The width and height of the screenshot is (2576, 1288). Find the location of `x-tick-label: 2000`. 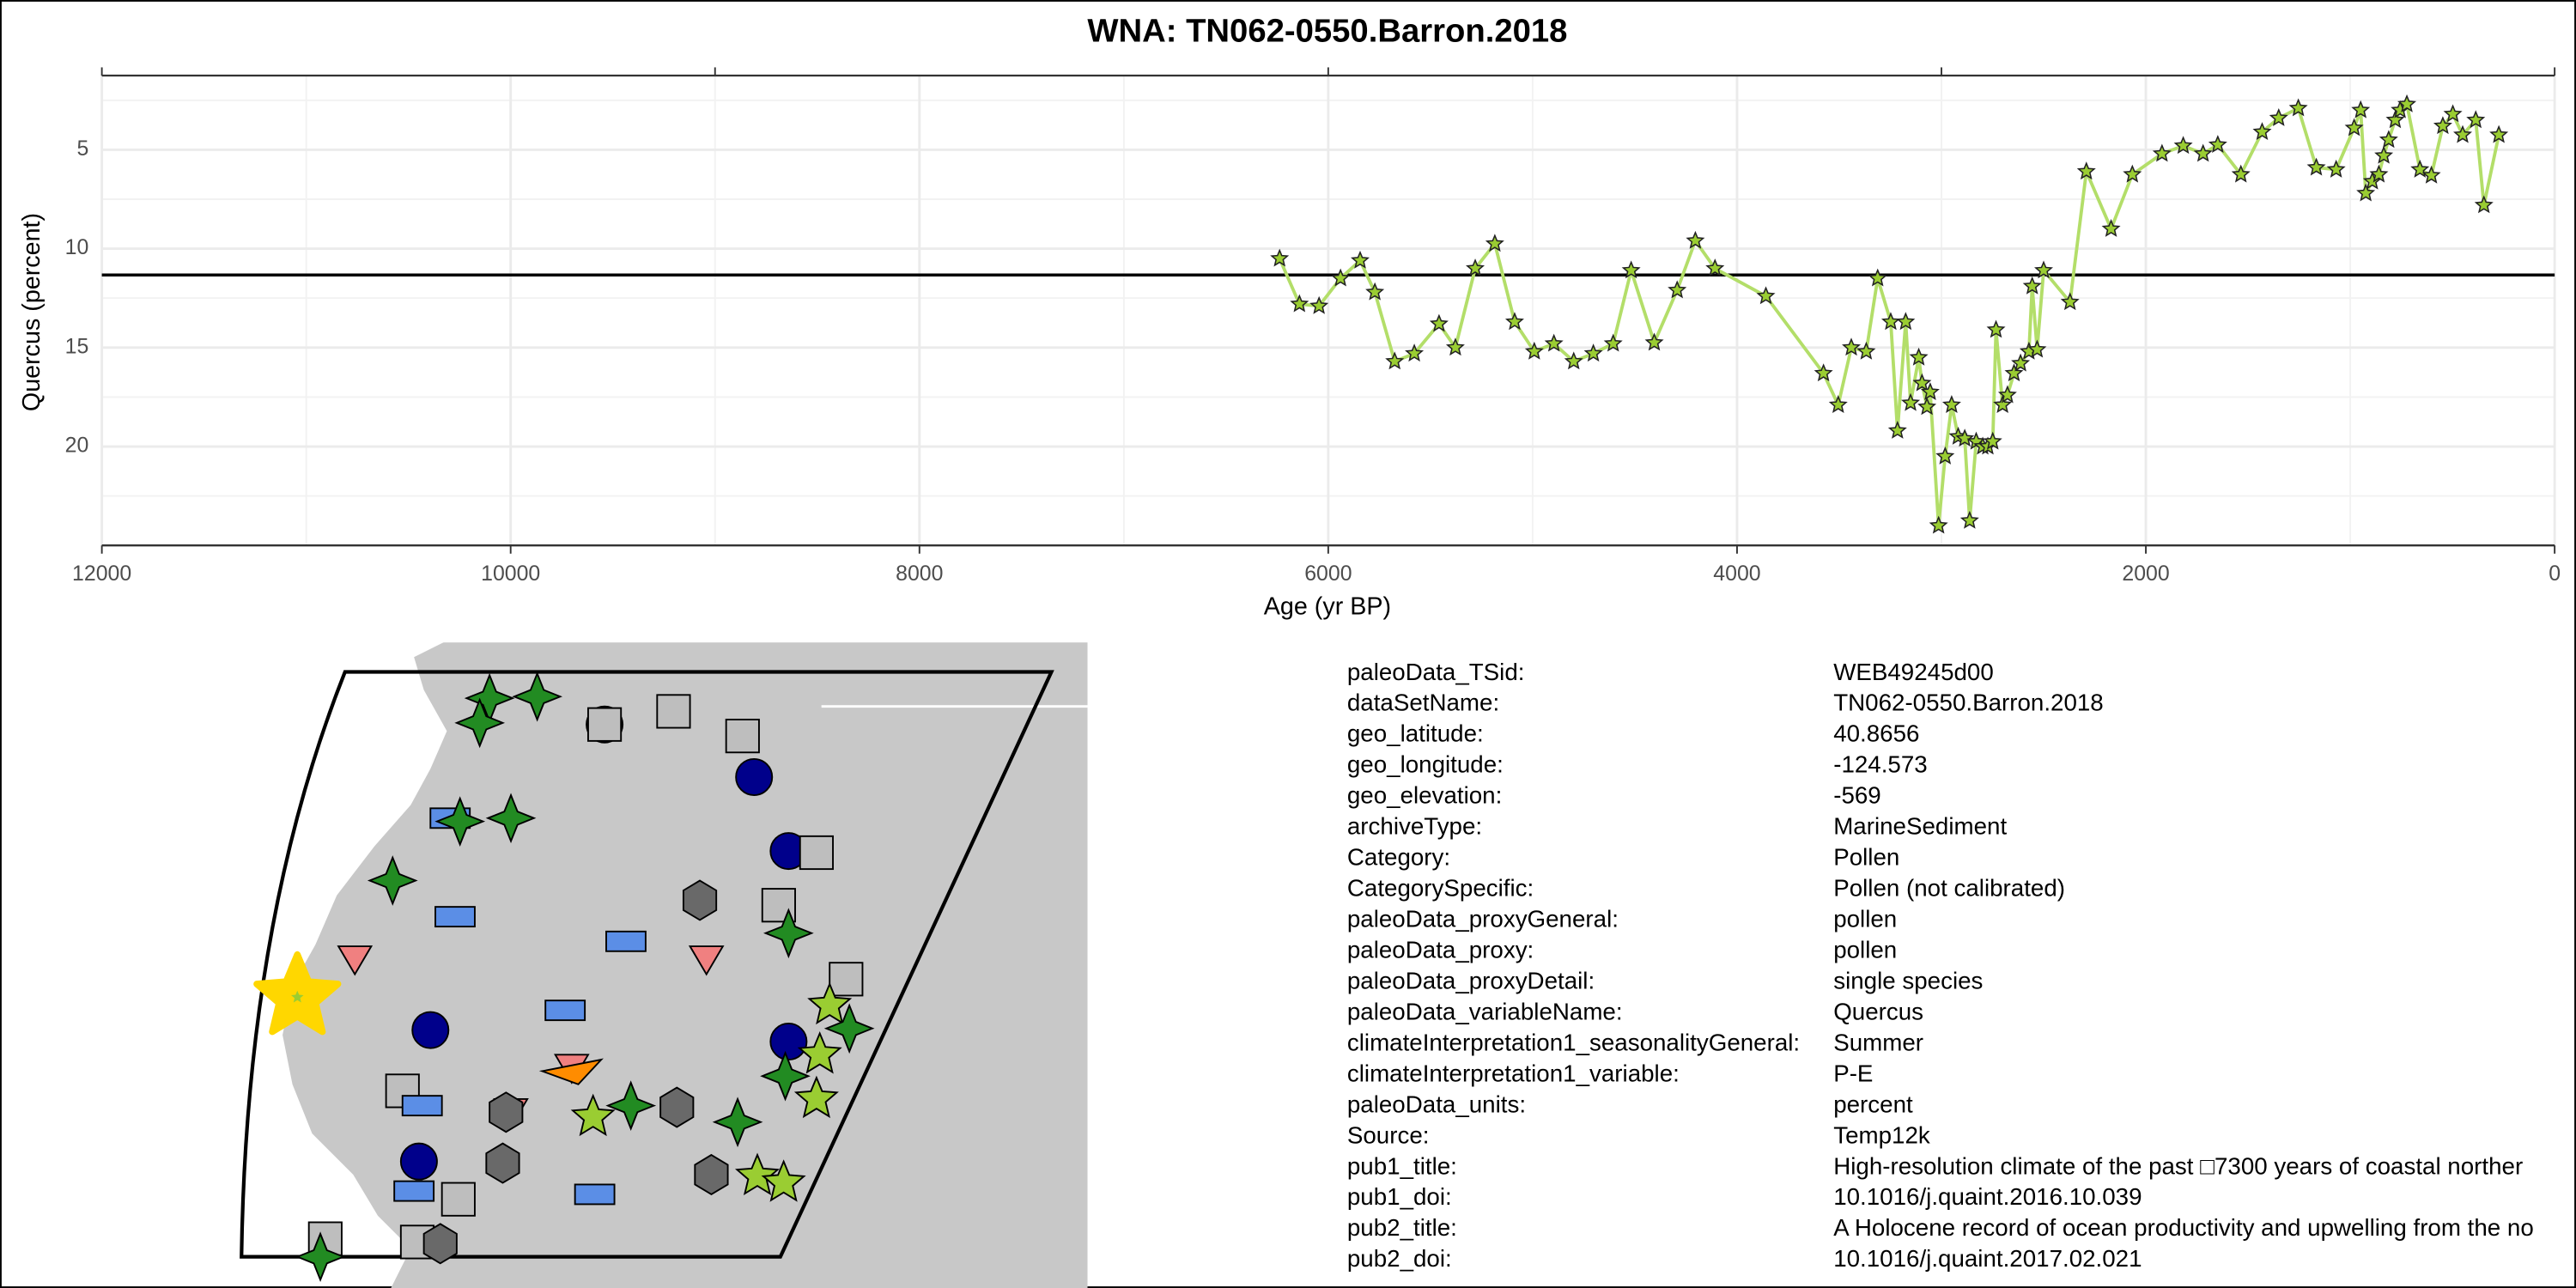

x-tick-label: 2000 is located at coordinates (2145, 574).